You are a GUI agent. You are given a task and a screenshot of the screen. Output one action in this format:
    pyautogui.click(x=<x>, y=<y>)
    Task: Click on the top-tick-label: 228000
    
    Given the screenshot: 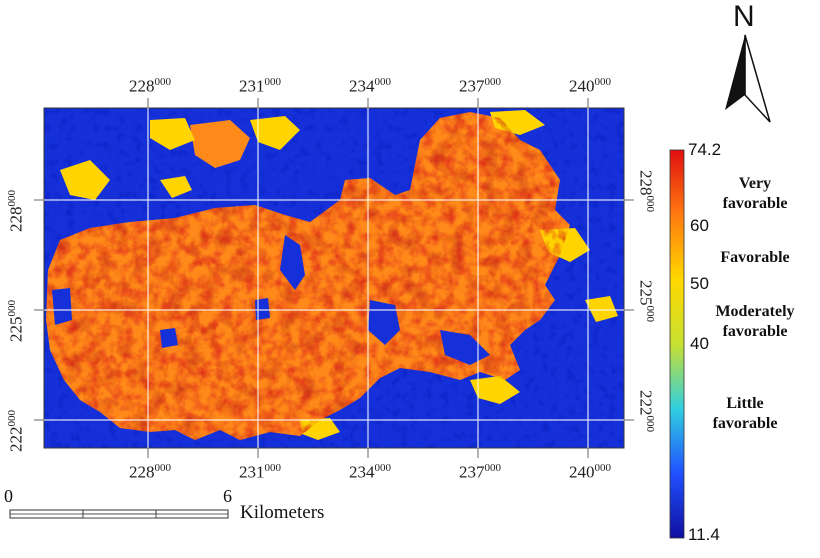 What is the action you would take?
    pyautogui.click(x=150, y=86)
    